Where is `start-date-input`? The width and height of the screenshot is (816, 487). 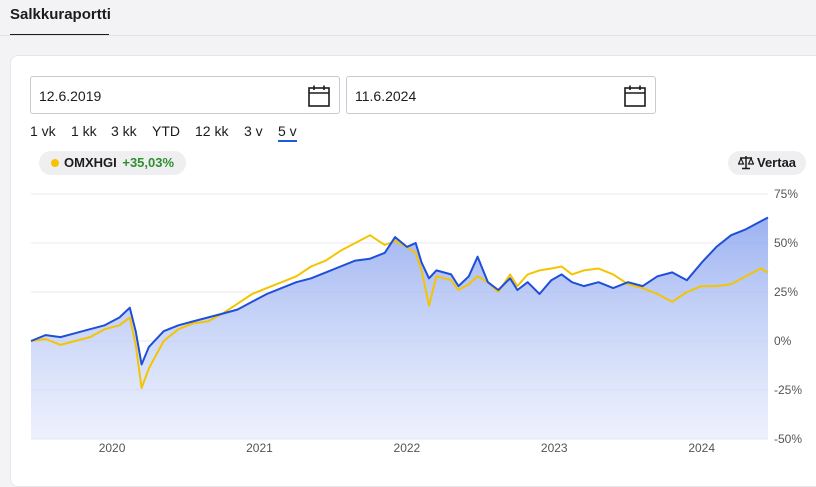 start-date-input is located at coordinates (166, 96).